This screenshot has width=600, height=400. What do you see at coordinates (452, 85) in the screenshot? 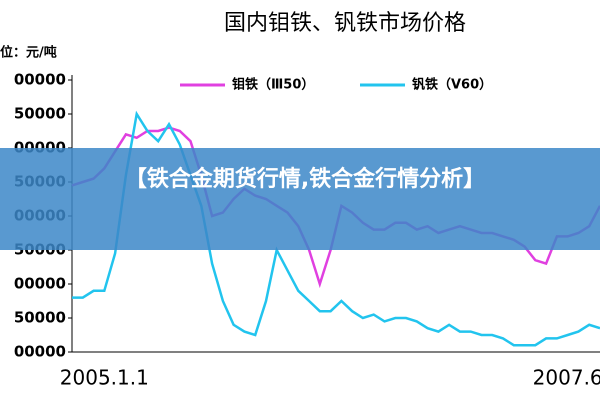
I see `legend-label: 钒铁（V60）` at bounding box center [452, 85].